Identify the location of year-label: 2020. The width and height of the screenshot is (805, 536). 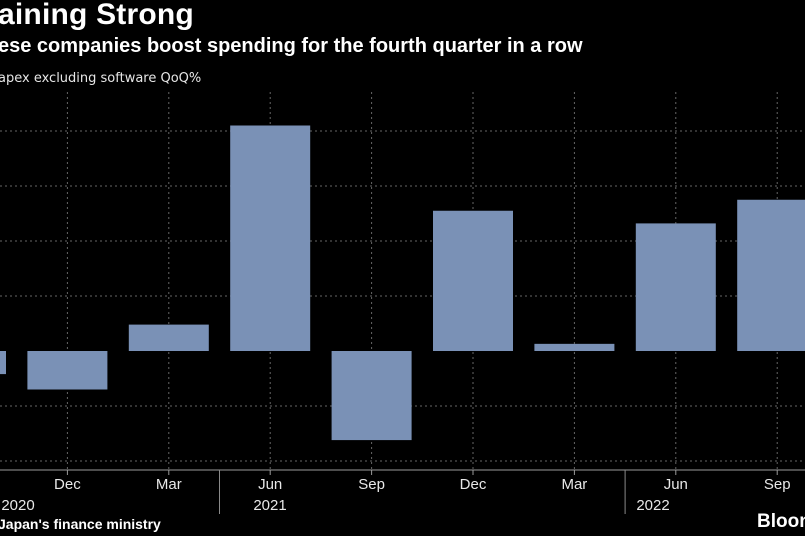
(17, 505).